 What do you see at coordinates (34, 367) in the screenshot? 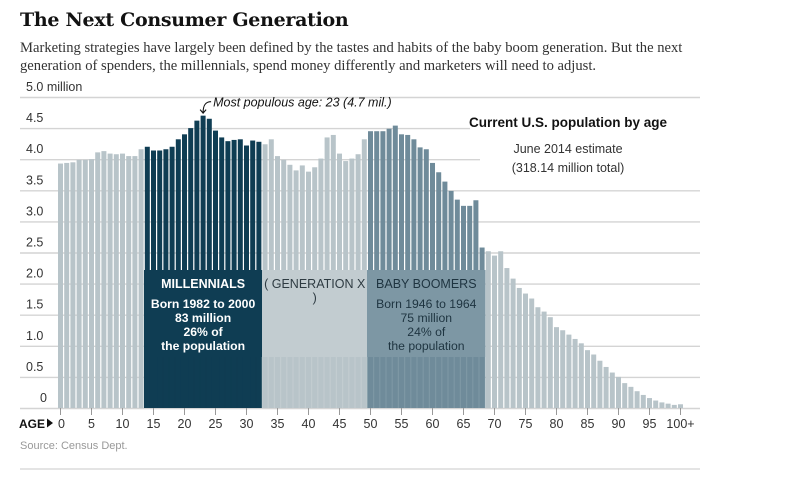
I see `y-tick-label: 0.5` at bounding box center [34, 367].